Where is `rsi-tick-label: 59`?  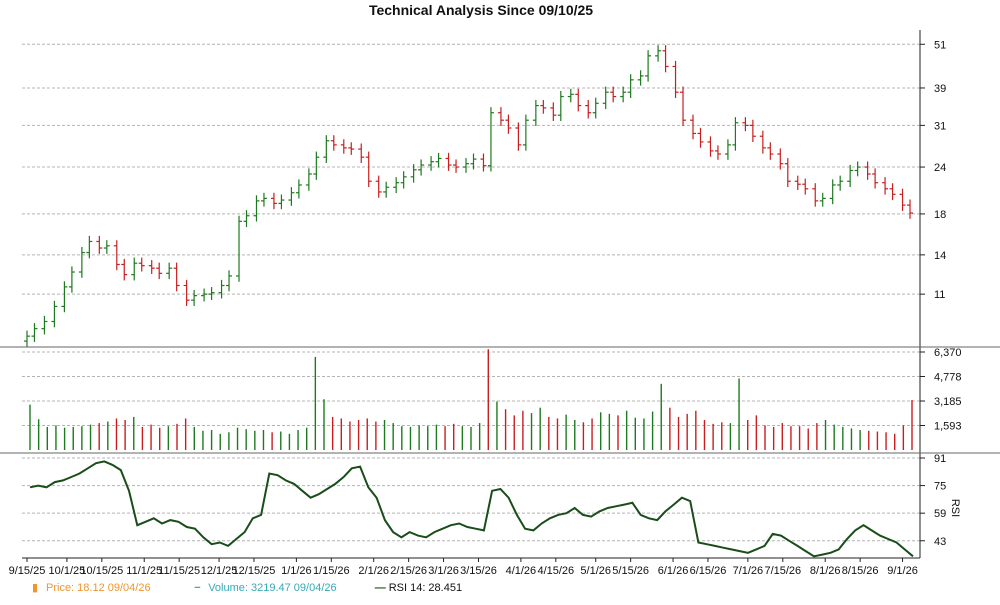
rsi-tick-label: 59 is located at coordinates (940, 514).